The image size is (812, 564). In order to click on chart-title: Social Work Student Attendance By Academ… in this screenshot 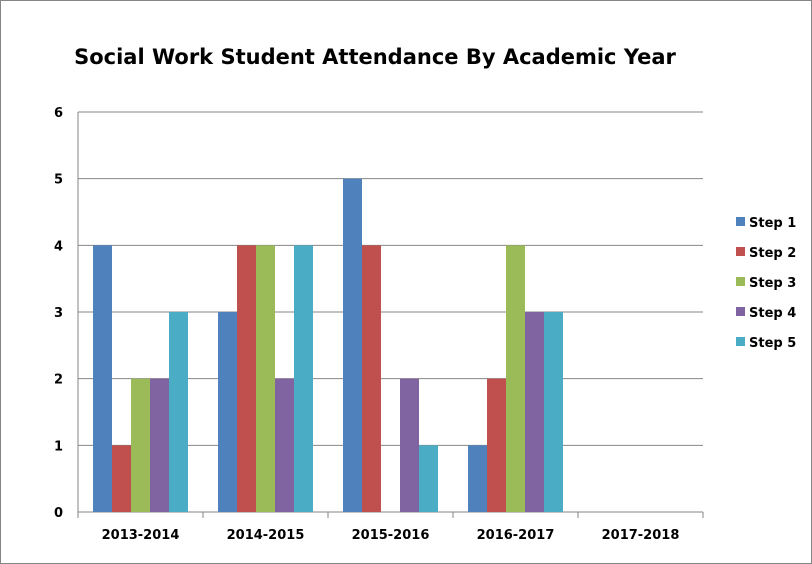, I will do `click(375, 57)`.